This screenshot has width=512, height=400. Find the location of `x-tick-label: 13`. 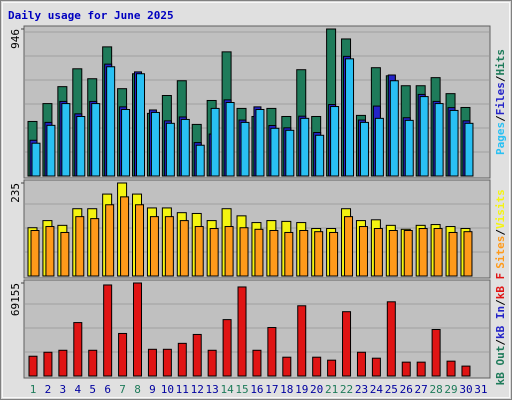

x-tick-label: 13 is located at coordinates (212, 389).